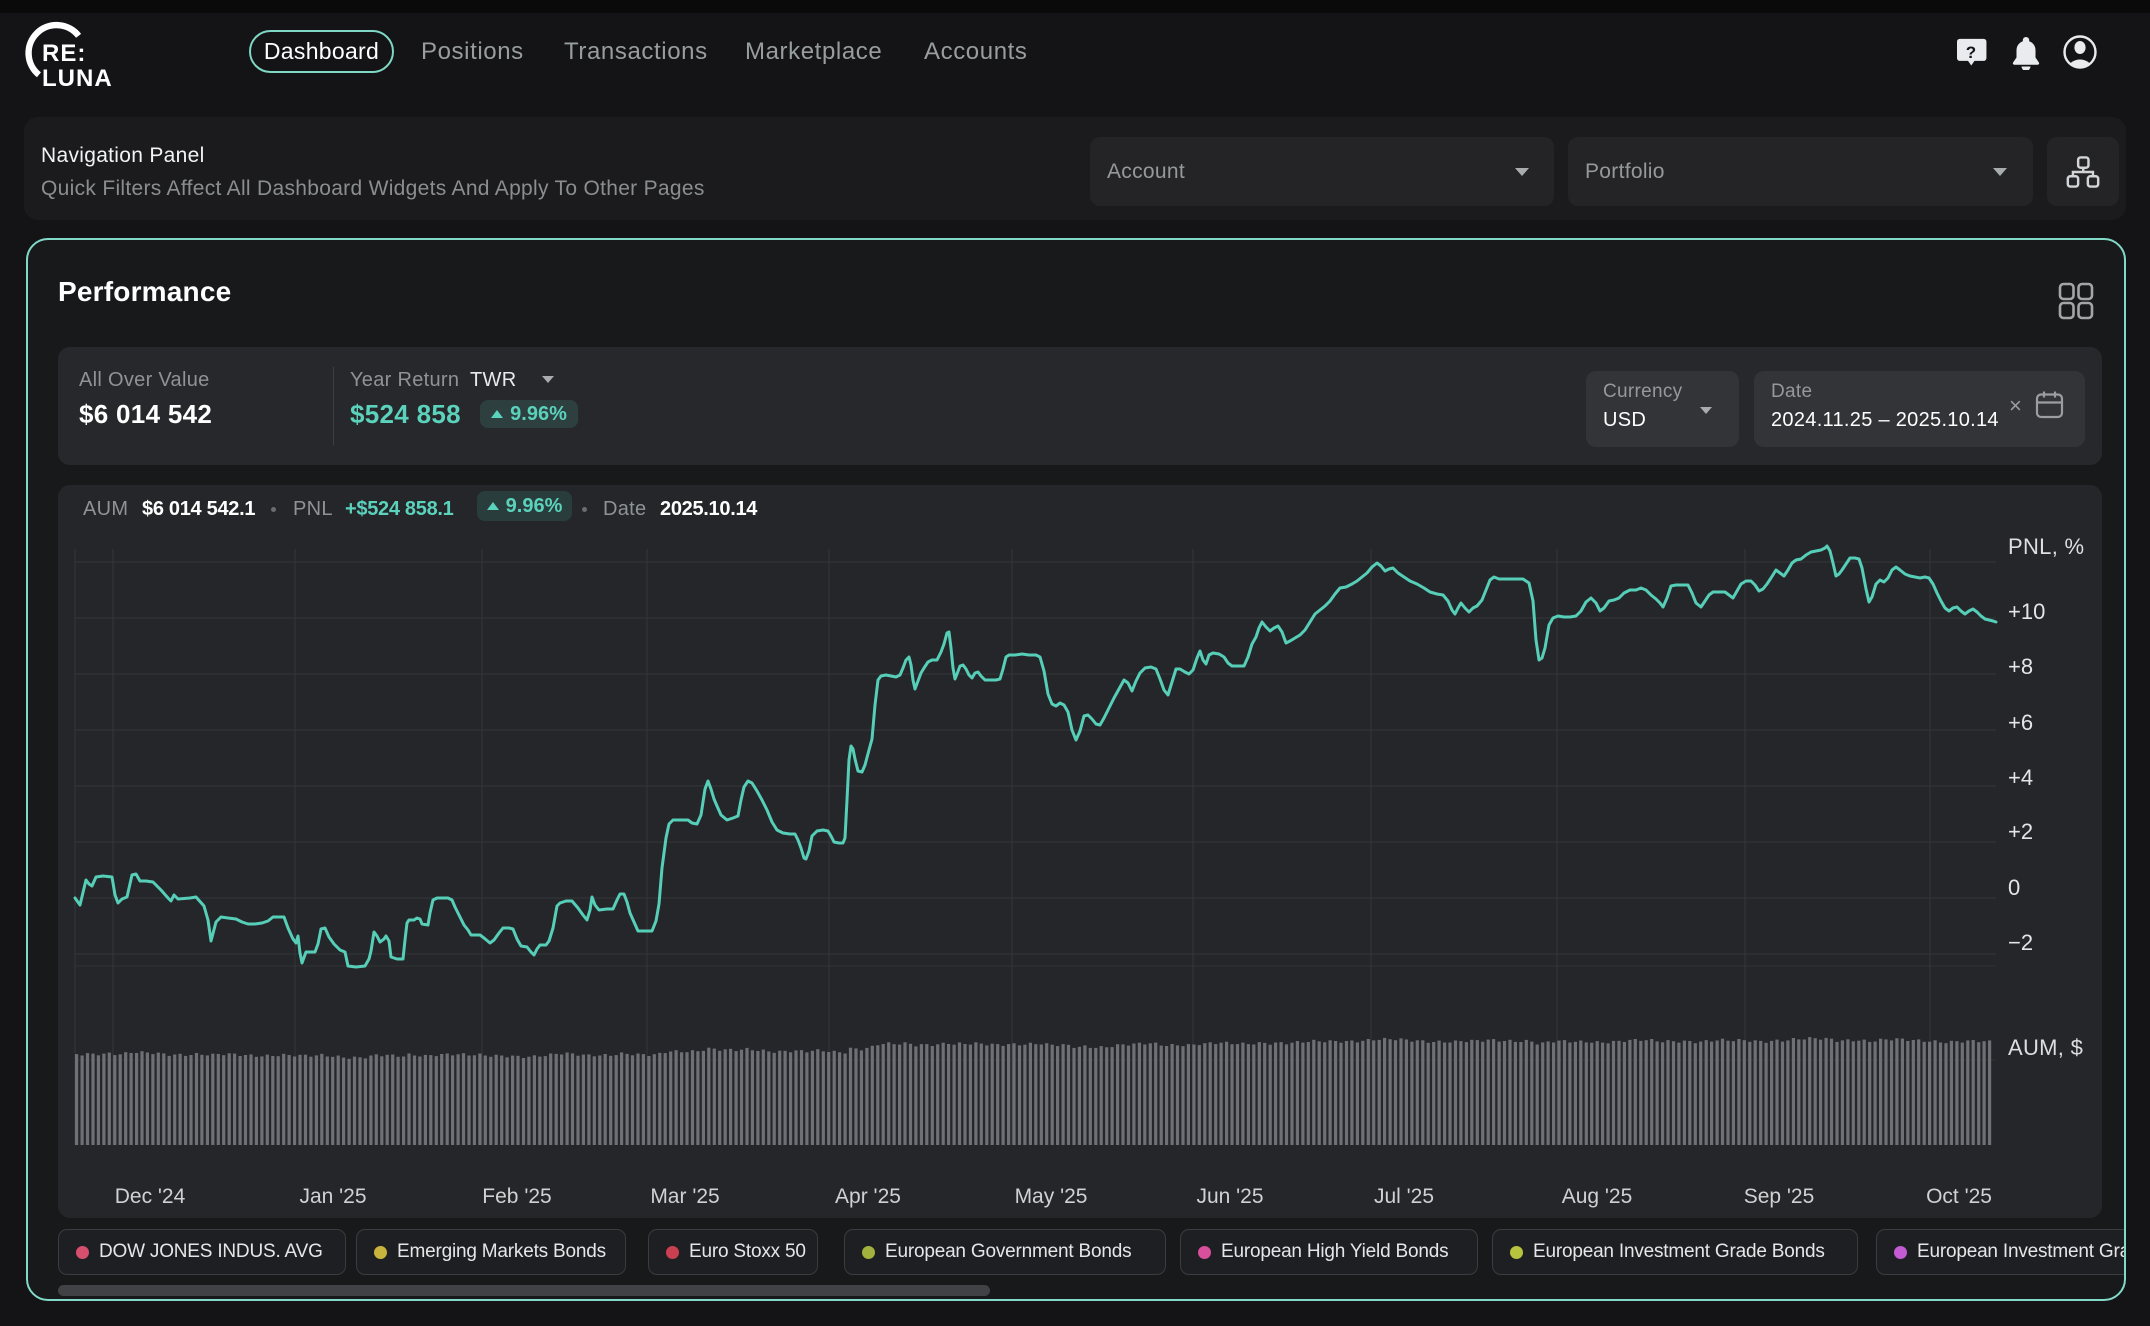 Image resolution: width=2150 pixels, height=1326 pixels. What do you see at coordinates (64, 53) in the screenshot?
I see `svg-text: RE:` at bounding box center [64, 53].